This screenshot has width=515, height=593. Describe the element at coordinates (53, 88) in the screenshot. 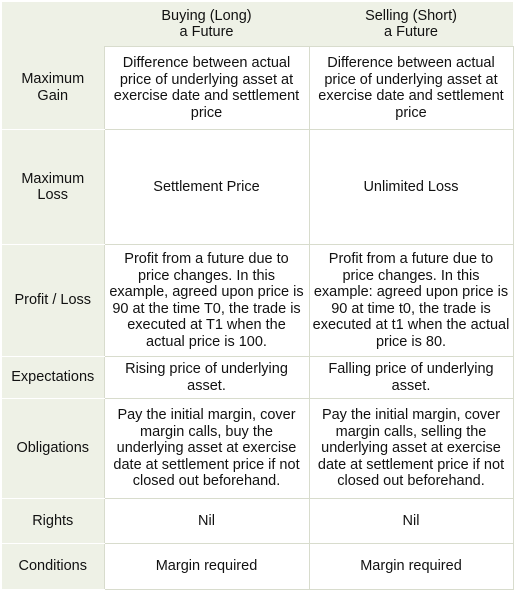

I see `row-label: Maximum Gain` at that location.